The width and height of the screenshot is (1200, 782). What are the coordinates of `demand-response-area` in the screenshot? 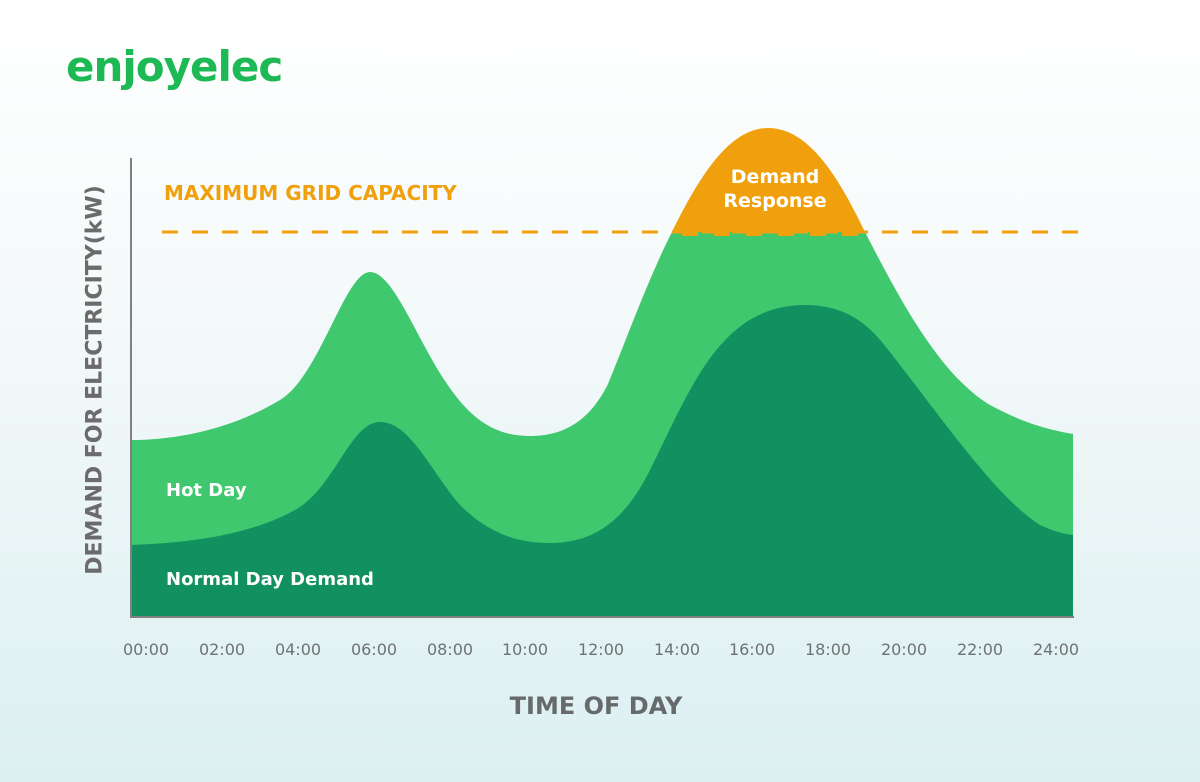 It's located at (768, 182).